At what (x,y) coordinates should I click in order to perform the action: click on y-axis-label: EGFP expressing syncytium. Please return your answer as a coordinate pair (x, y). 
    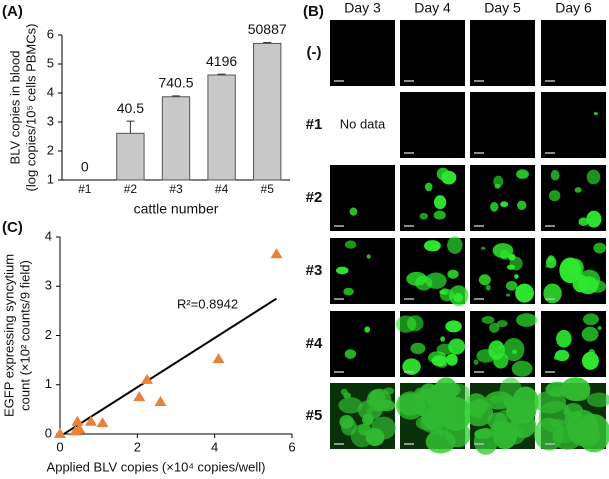
    Looking at the image, I should click on (8, 335).